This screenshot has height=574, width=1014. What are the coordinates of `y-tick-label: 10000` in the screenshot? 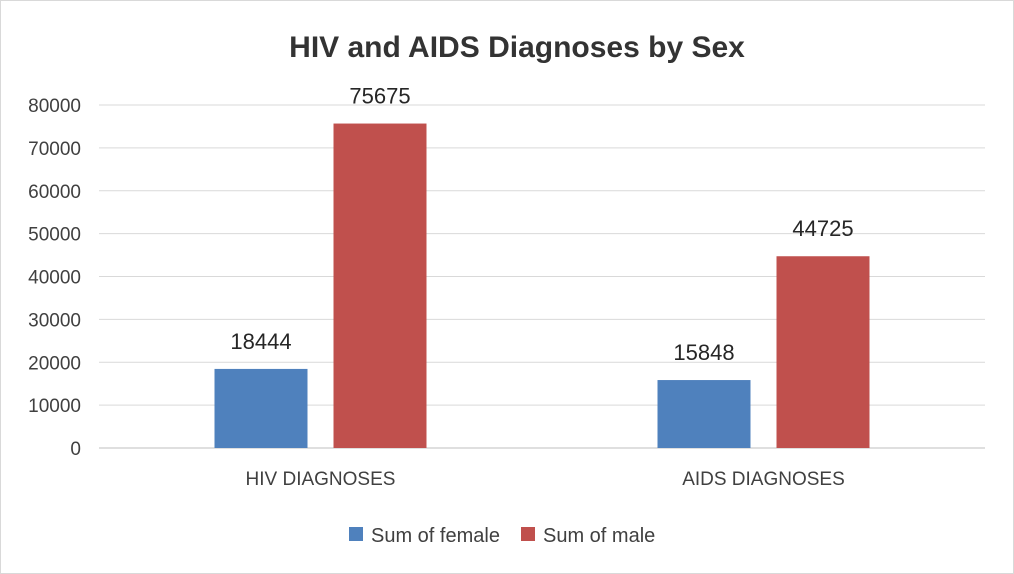 It's located at (54, 406).